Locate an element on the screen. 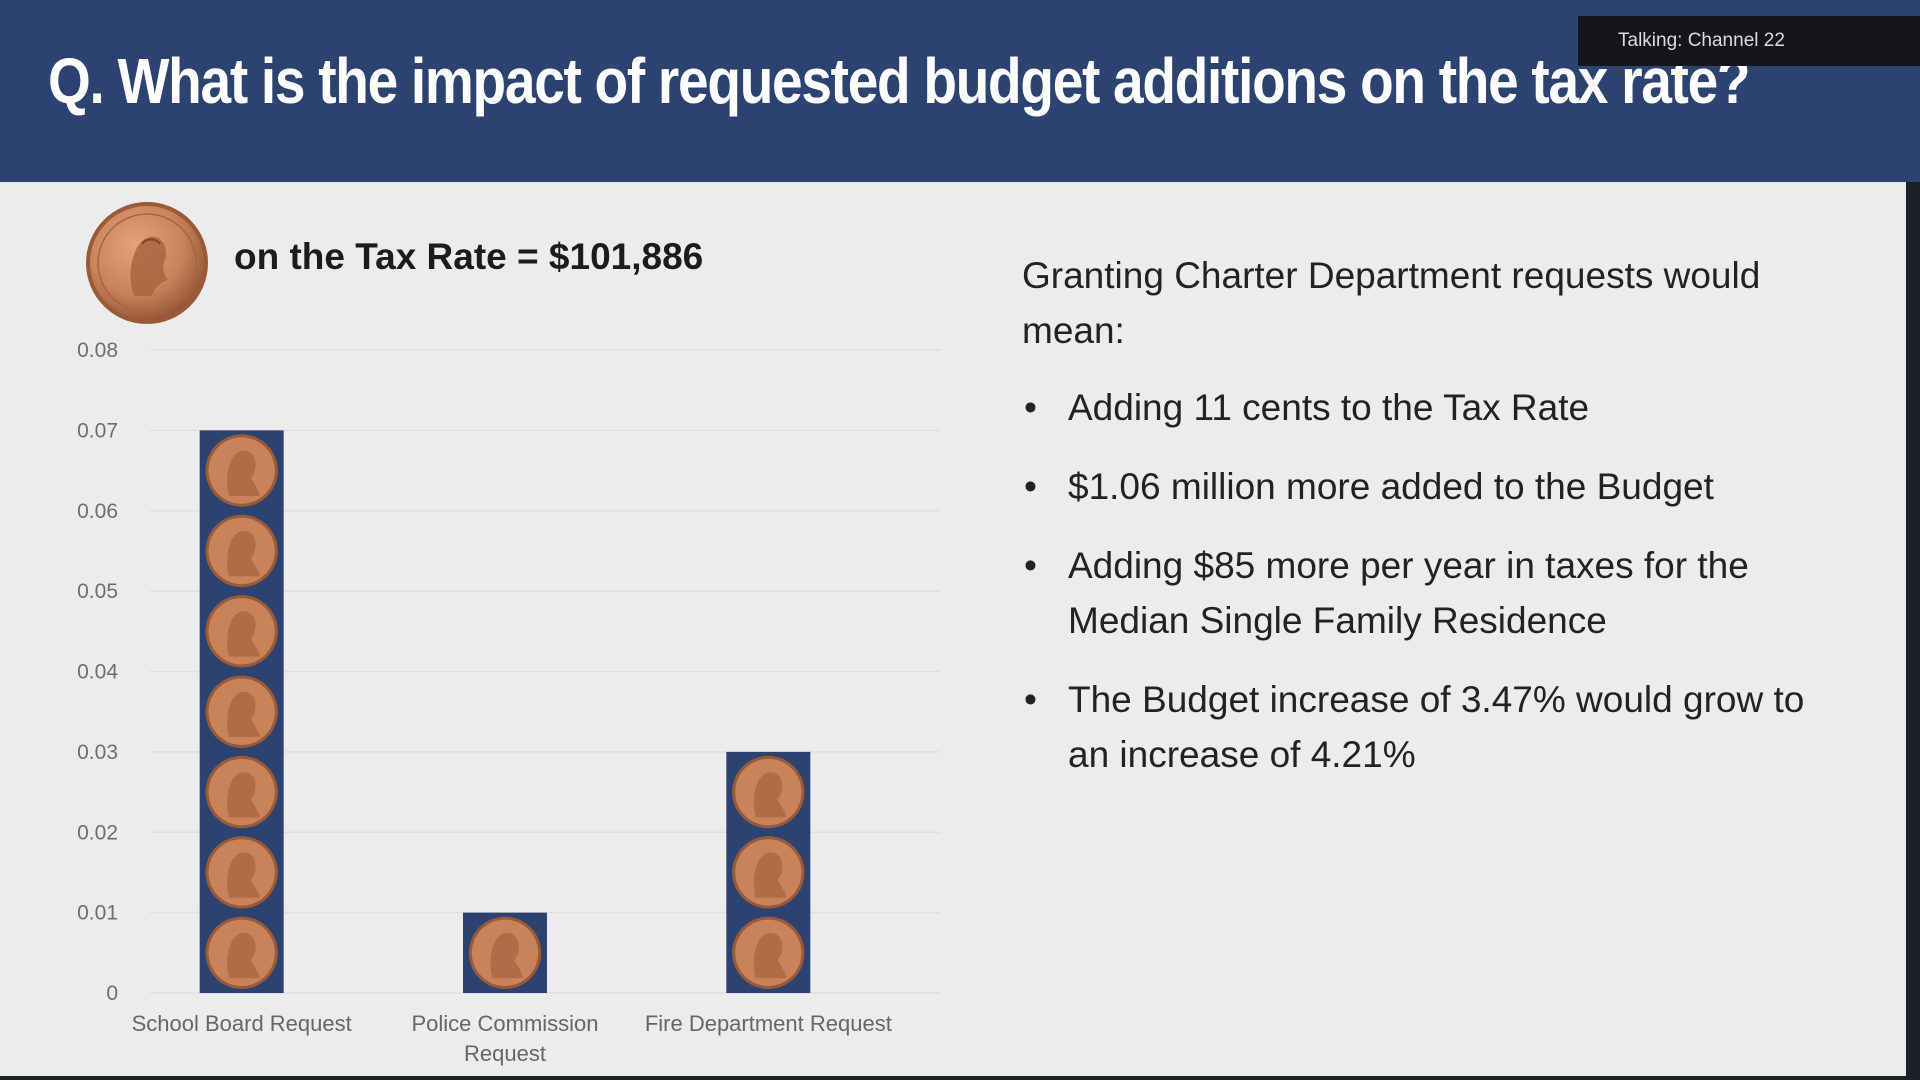  bullet-text: Adding 11 cents to the Tax Rate is located at coordinates (1329, 407).